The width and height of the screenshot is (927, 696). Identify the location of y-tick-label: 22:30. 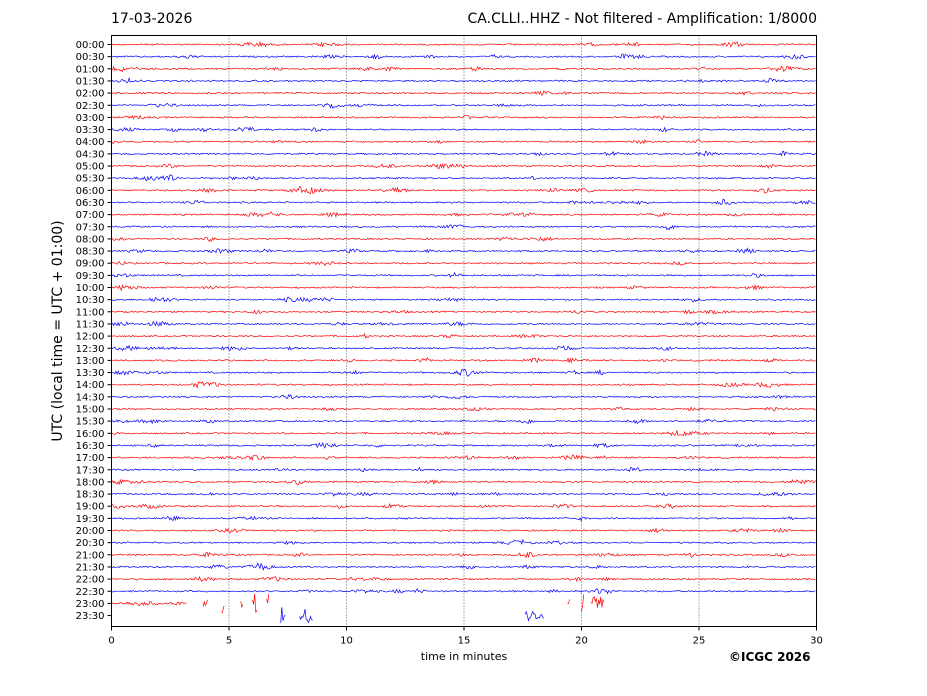
(90, 592).